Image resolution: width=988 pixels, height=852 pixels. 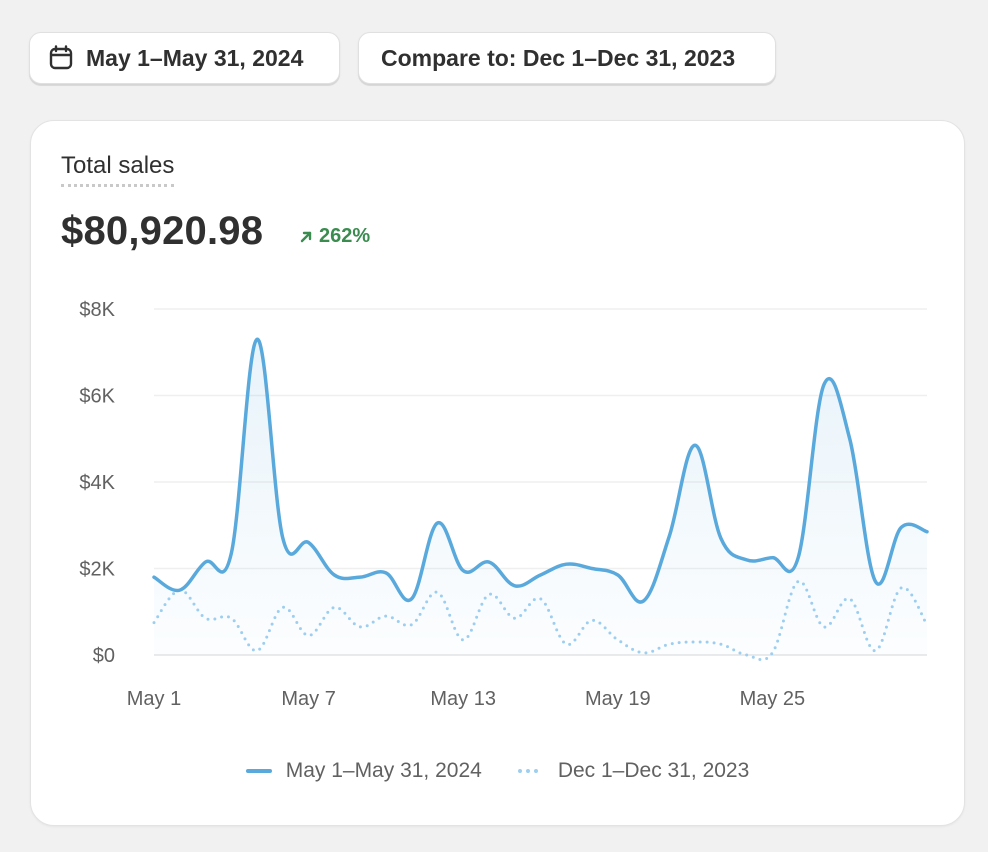 I want to click on legend-label-comparison: Dec 1–Dec 31, 2023, so click(x=653, y=770).